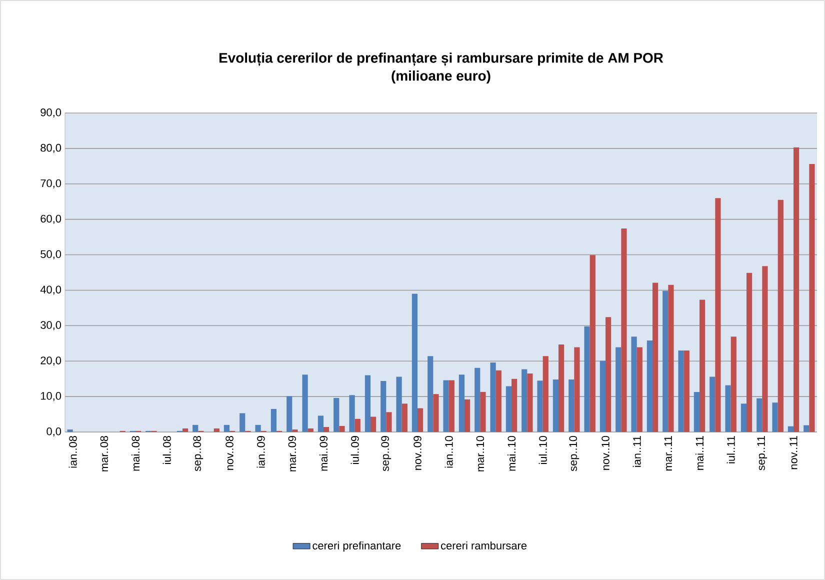  Describe the element at coordinates (574, 454) in the screenshot. I see `x-tick-label: sep..10` at that location.